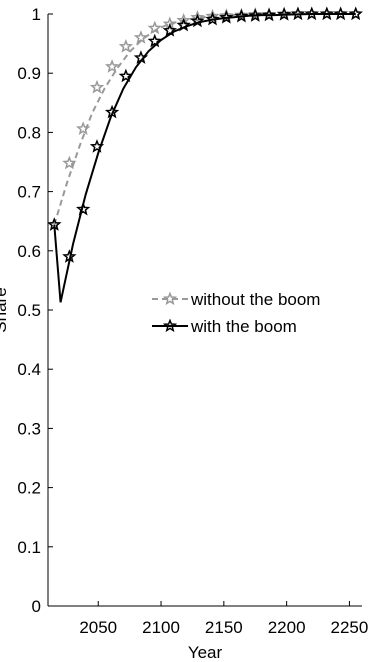 Image resolution: width=379 pixels, height=662 pixels. I want to click on y-tick-label: 0.1, so click(29, 547).